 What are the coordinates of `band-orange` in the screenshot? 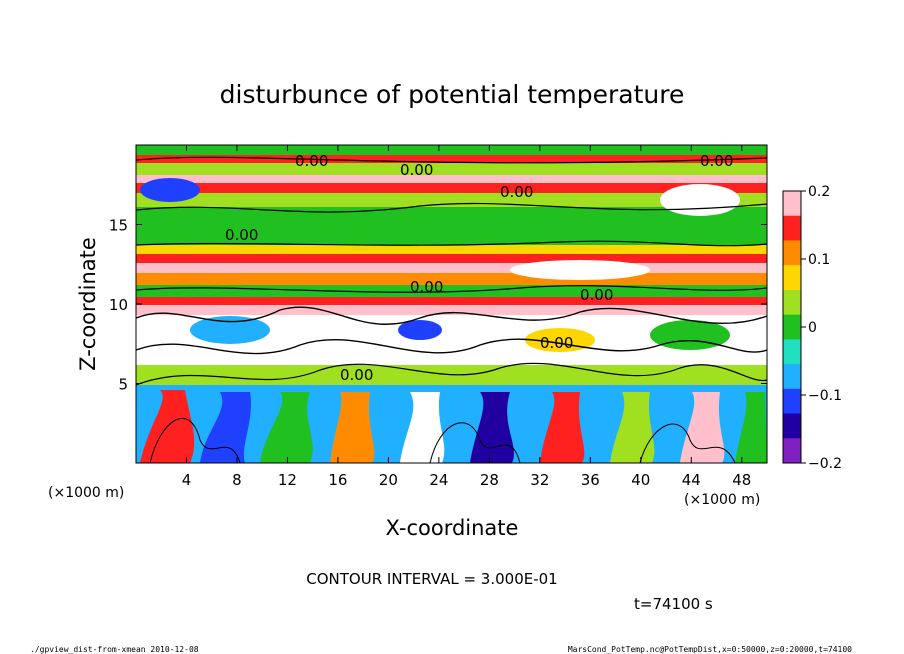 It's located at (451, 279).